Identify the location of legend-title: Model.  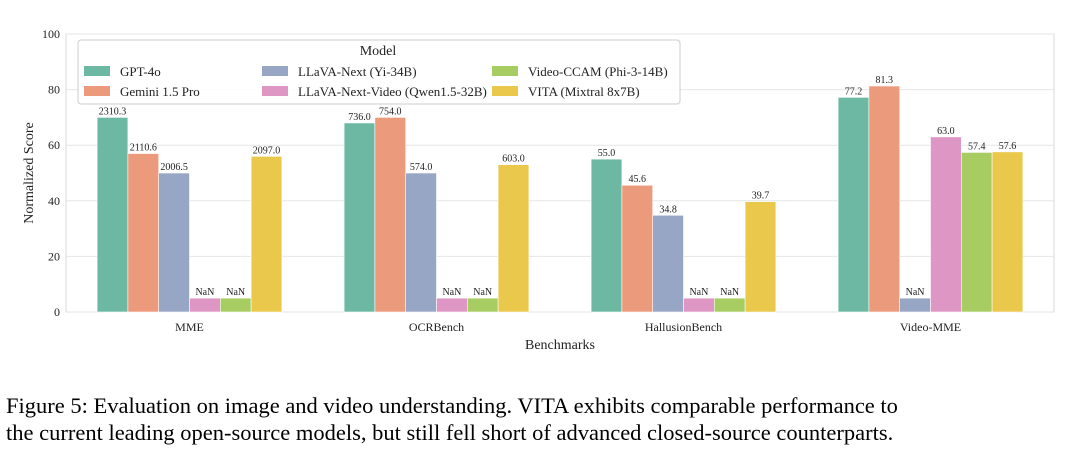
(378, 51).